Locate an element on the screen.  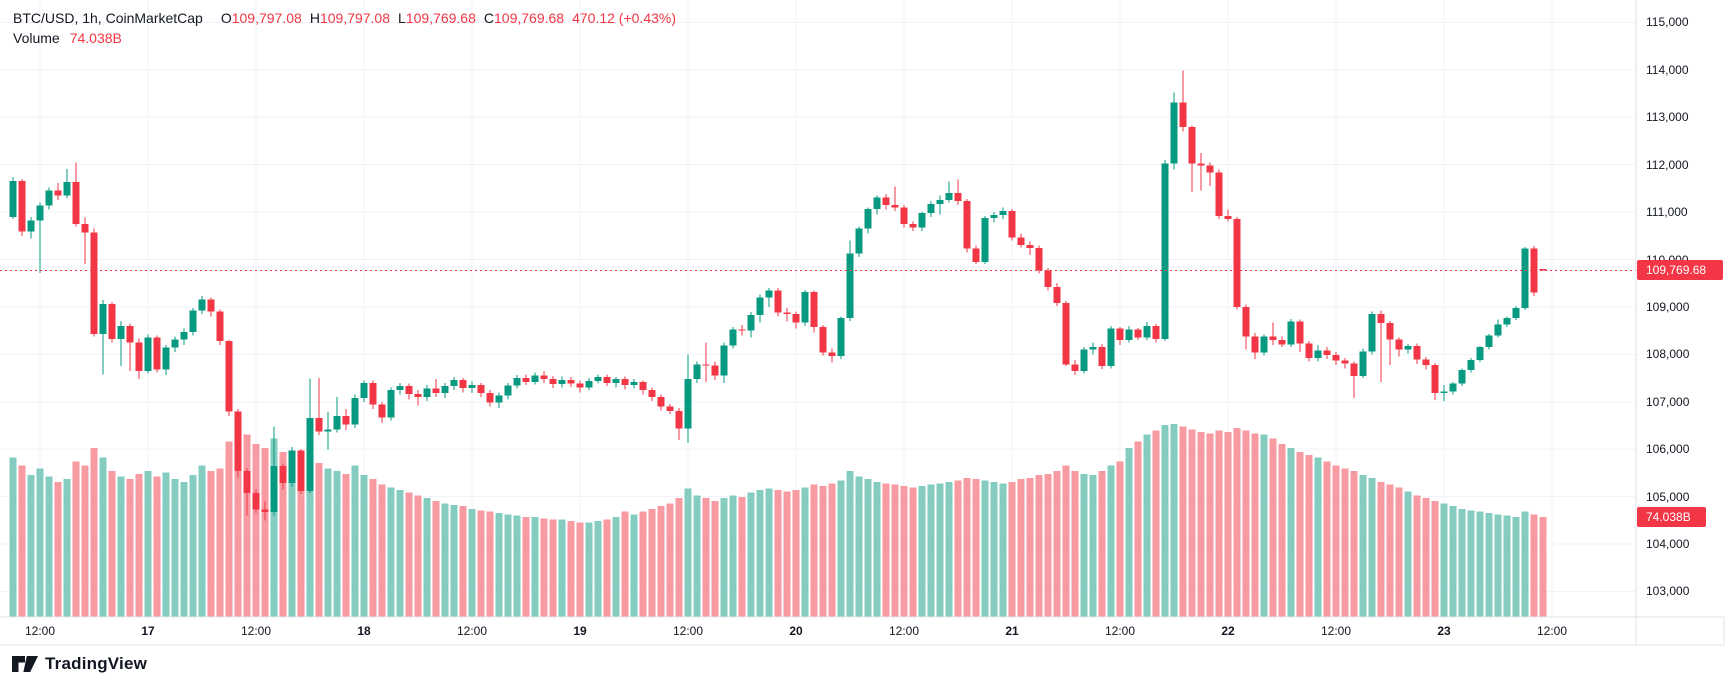
price-axis-label: 104,000 is located at coordinates (1668, 544).